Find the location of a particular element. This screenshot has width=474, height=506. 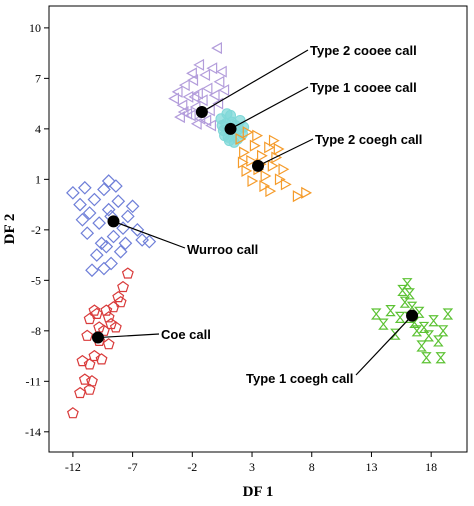

wurroo-leader-line is located at coordinates (149, 234).